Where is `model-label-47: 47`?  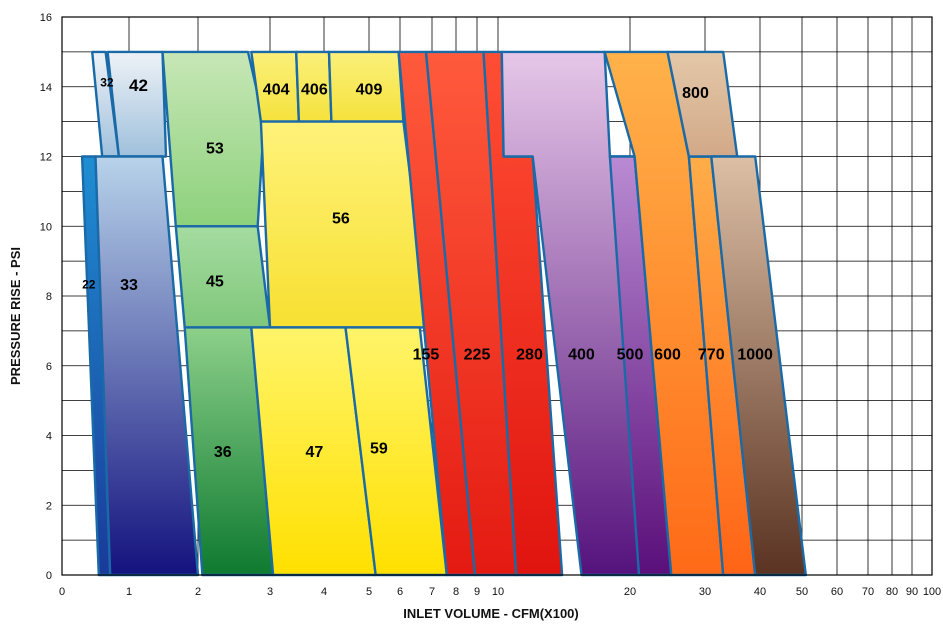
model-label-47: 47 is located at coordinates (314, 452).